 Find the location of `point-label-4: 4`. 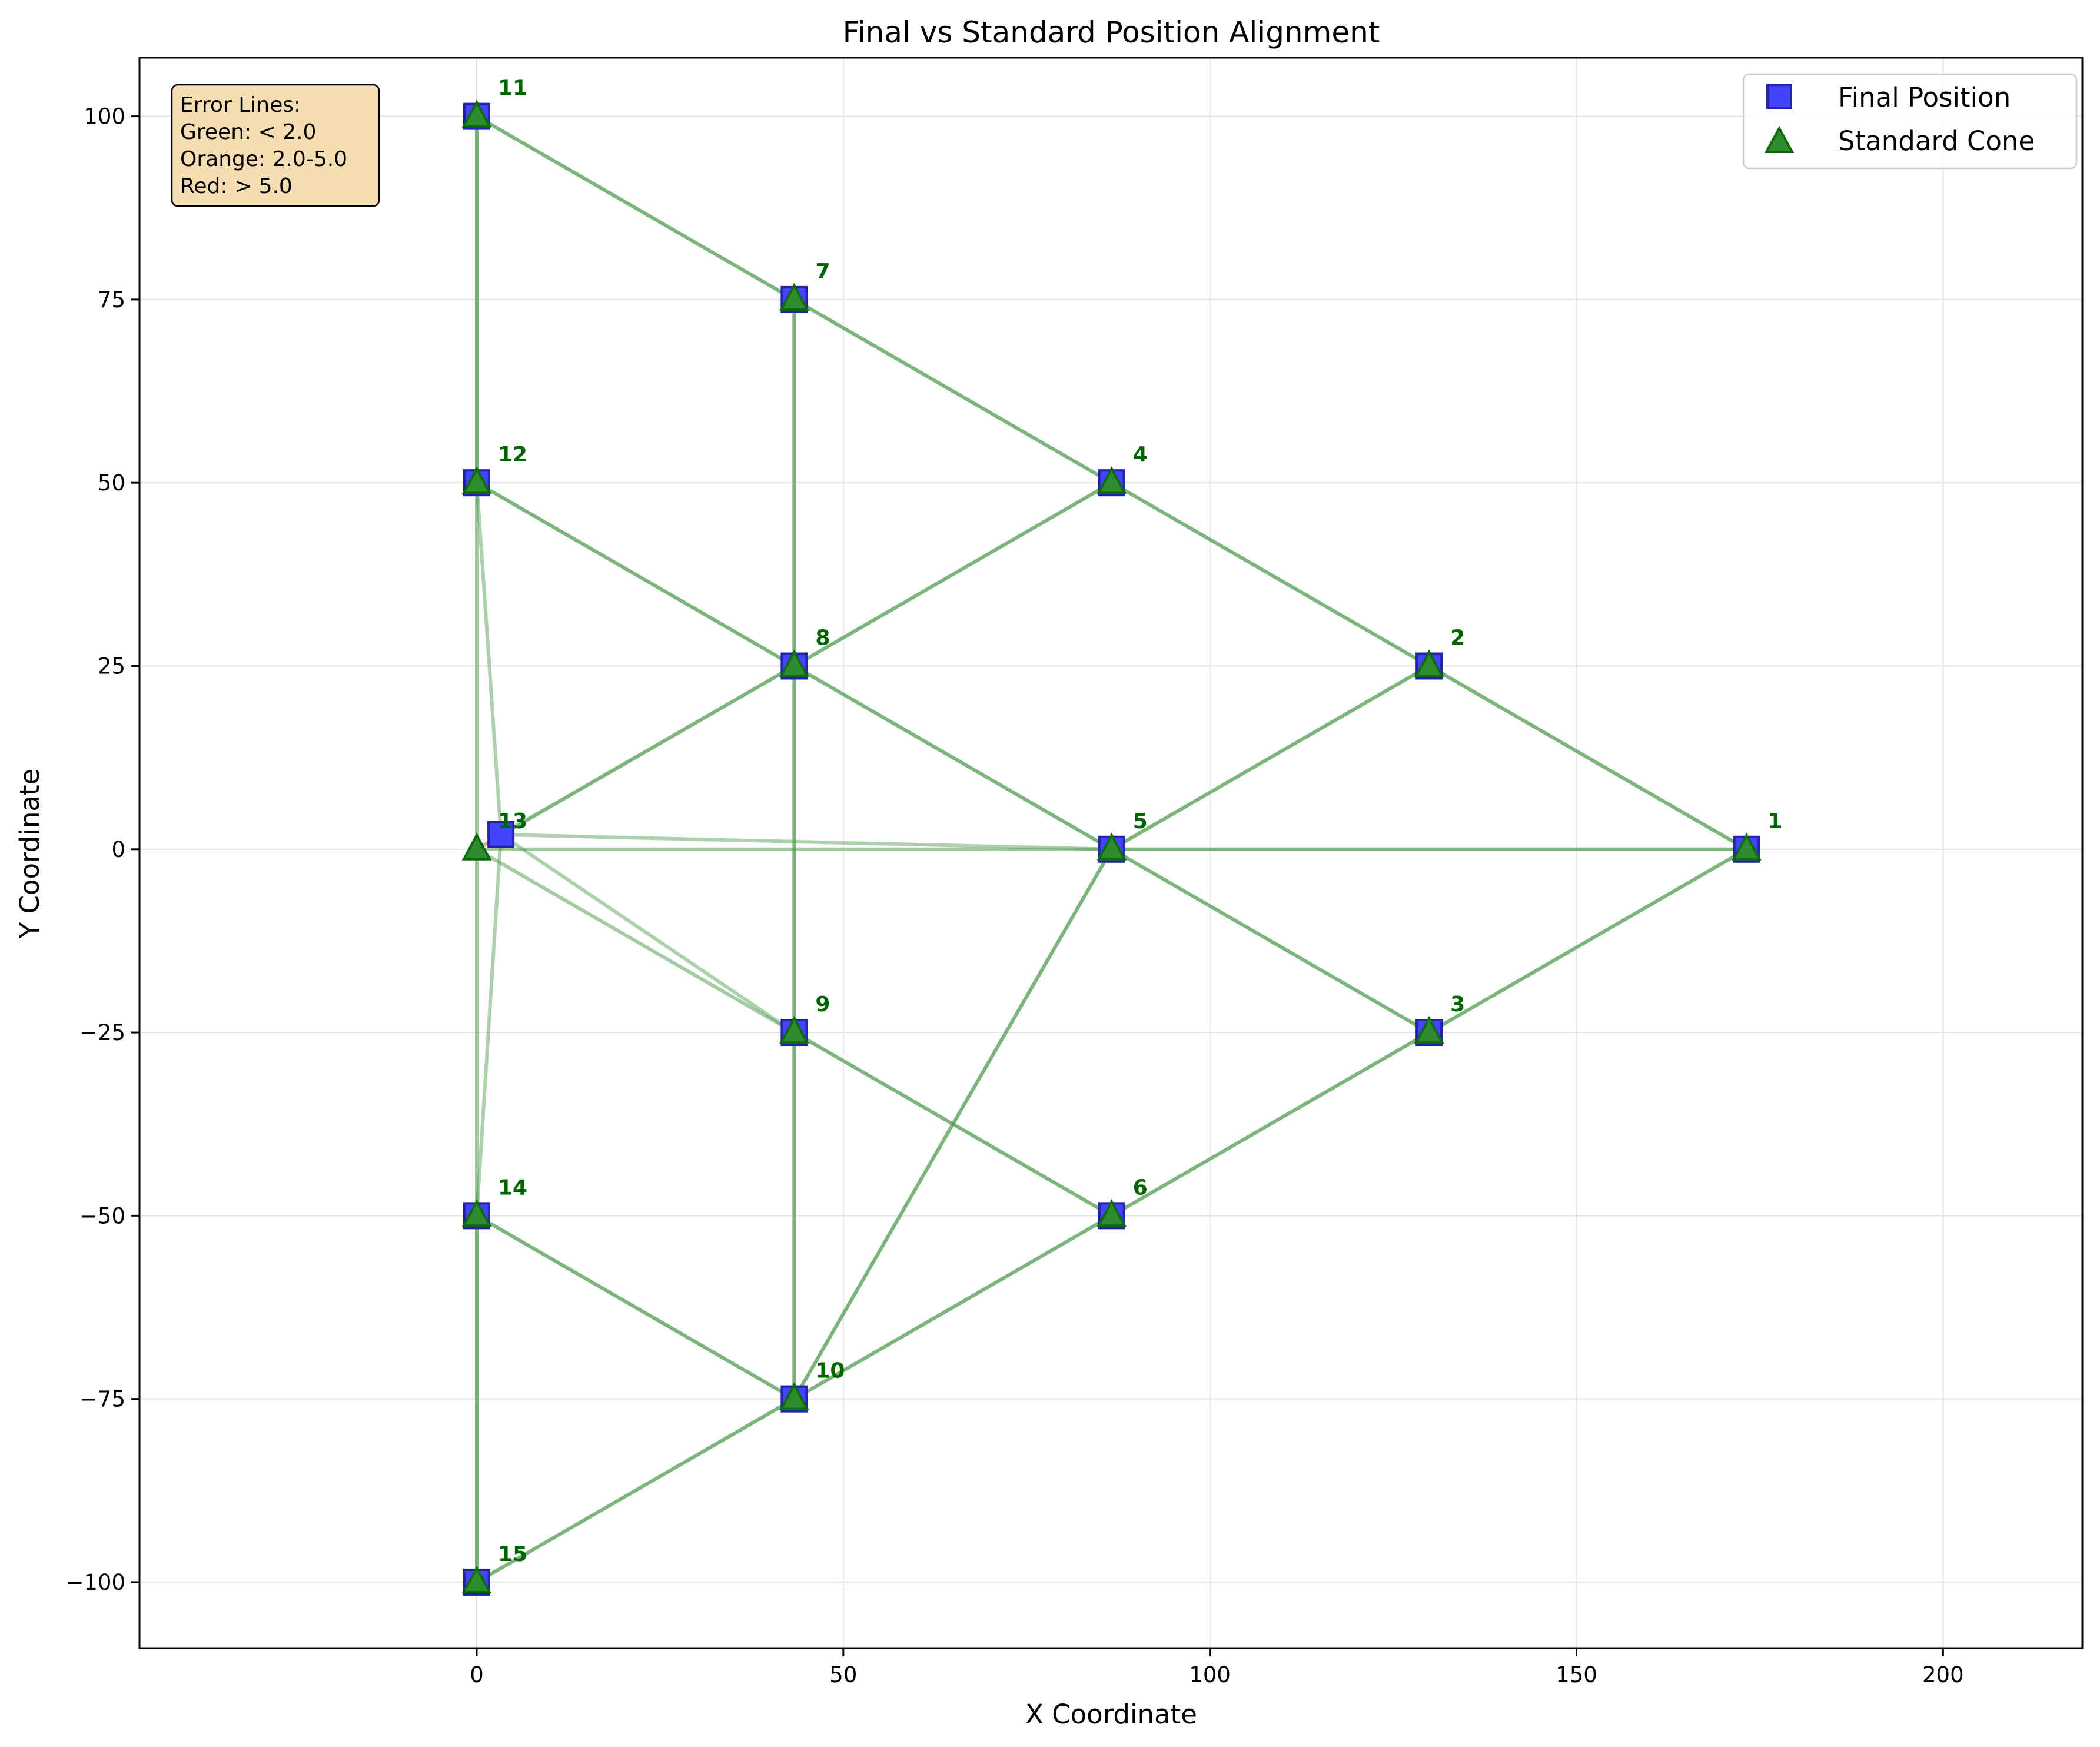

point-label-4: 4 is located at coordinates (1140, 455).